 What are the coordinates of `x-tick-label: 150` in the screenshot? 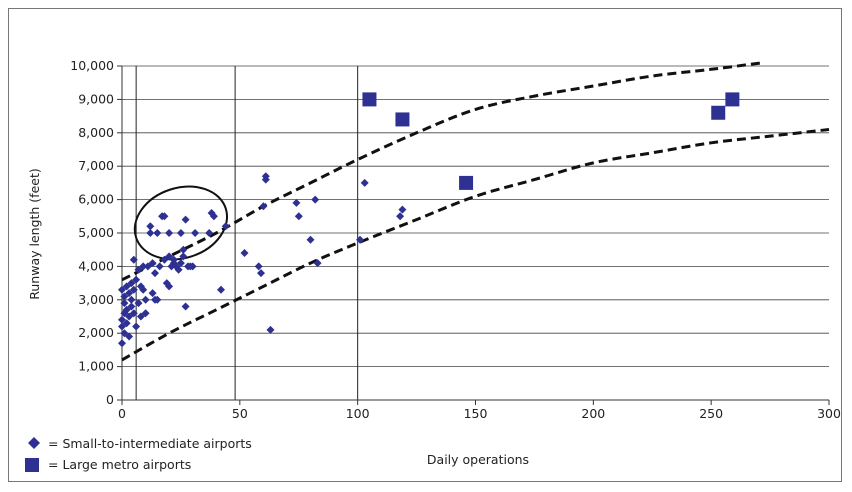 It's located at (476, 413).